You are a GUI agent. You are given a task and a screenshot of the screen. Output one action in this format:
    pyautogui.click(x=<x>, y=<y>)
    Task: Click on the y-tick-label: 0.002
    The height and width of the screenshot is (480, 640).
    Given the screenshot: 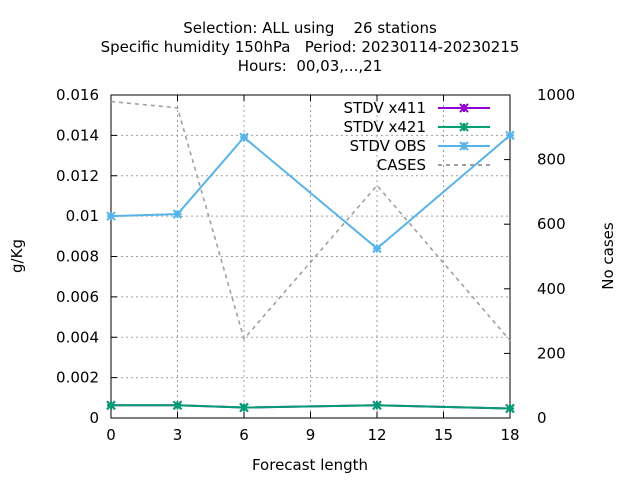 What is the action you would take?
    pyautogui.click(x=77, y=378)
    